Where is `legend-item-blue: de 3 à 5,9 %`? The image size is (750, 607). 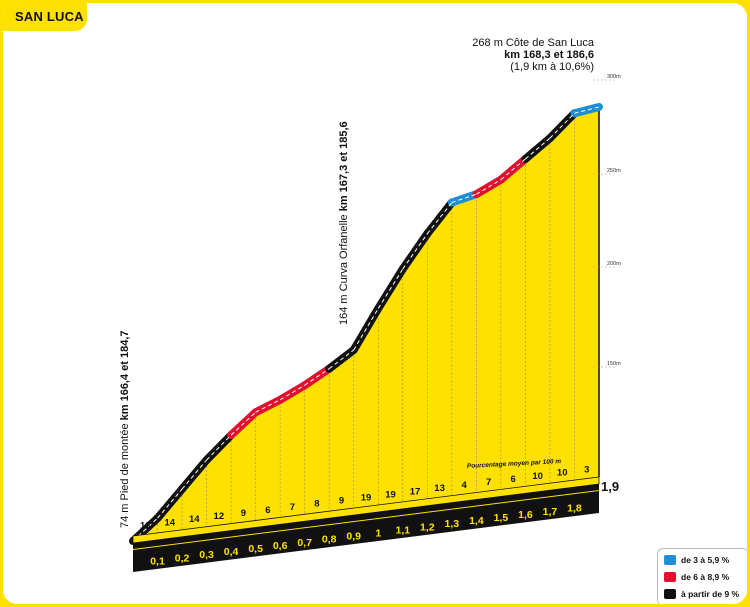 legend-item-blue: de 3 à 5,9 % is located at coordinates (696, 560).